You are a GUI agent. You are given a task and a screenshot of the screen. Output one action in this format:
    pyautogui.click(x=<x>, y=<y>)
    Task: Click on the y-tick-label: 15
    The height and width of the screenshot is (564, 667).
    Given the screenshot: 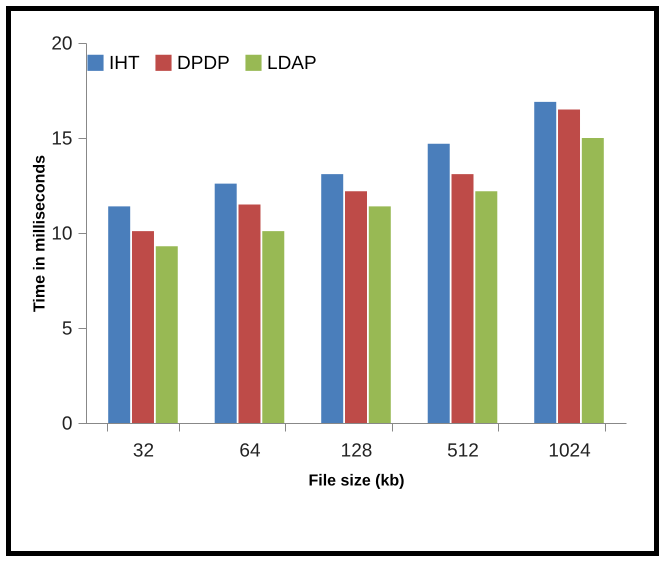 What is the action you would take?
    pyautogui.click(x=61, y=139)
    